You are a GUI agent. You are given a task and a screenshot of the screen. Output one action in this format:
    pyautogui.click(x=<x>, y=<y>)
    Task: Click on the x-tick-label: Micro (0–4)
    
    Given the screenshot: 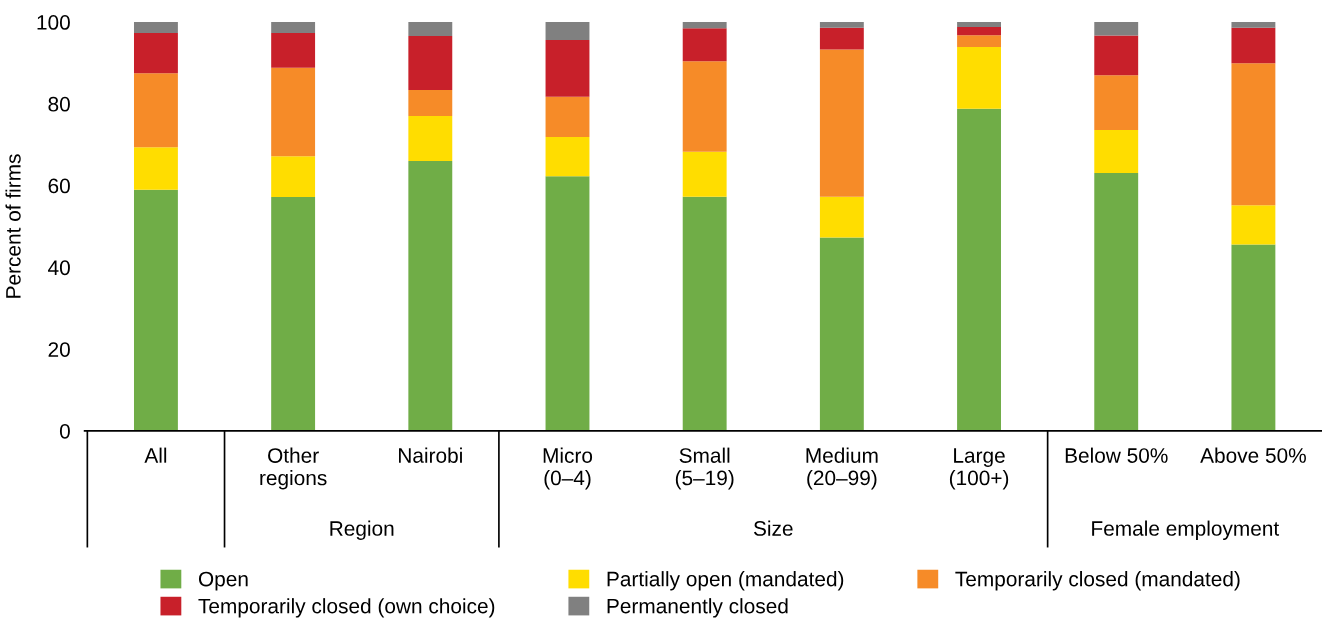 What is the action you would take?
    pyautogui.click(x=568, y=468)
    